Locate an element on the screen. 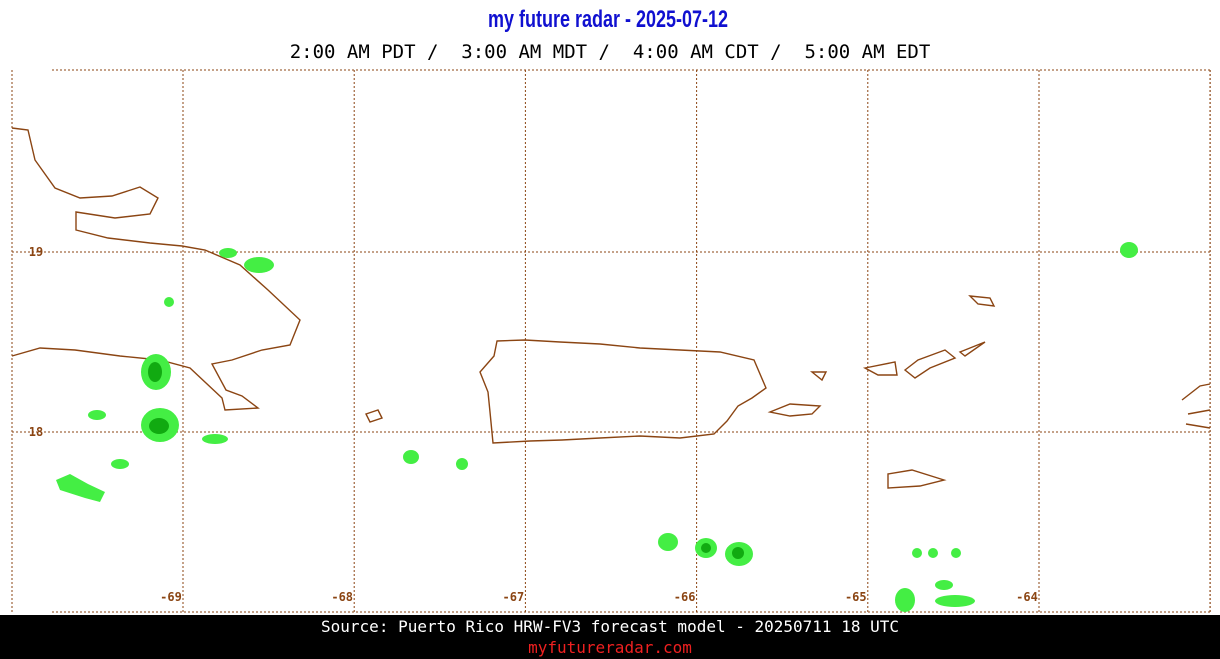  vieques is located at coordinates (794, 410).